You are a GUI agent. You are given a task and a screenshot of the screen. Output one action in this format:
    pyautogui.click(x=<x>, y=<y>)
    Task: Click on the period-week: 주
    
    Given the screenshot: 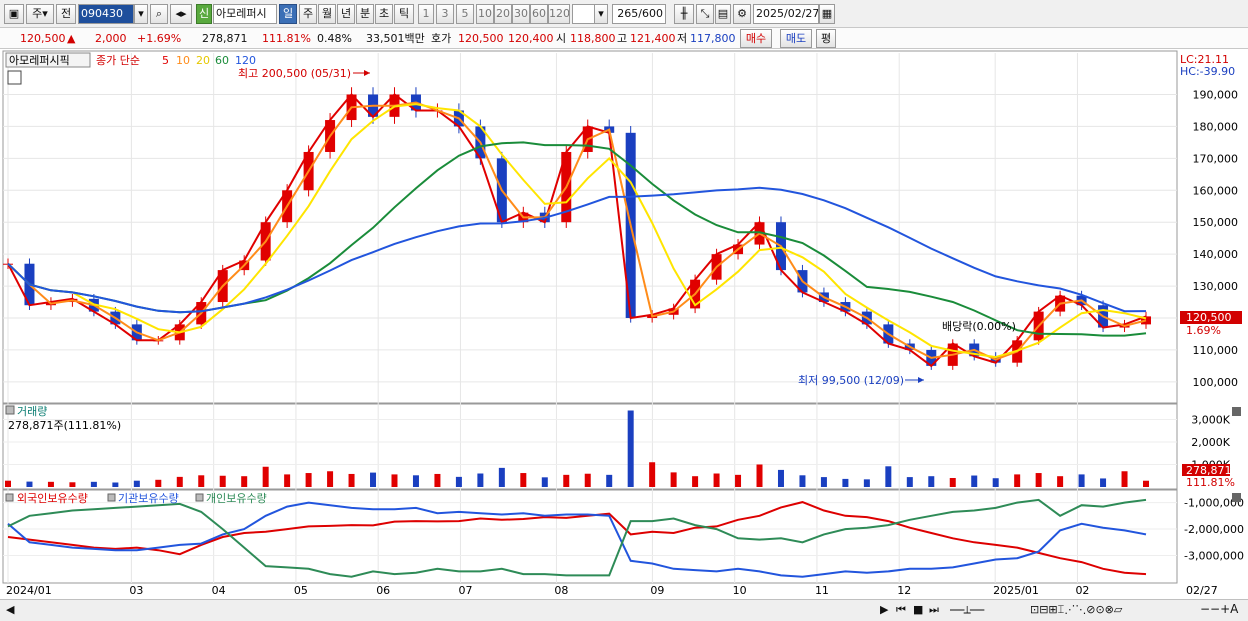 What is the action you would take?
    pyautogui.click(x=308, y=14)
    